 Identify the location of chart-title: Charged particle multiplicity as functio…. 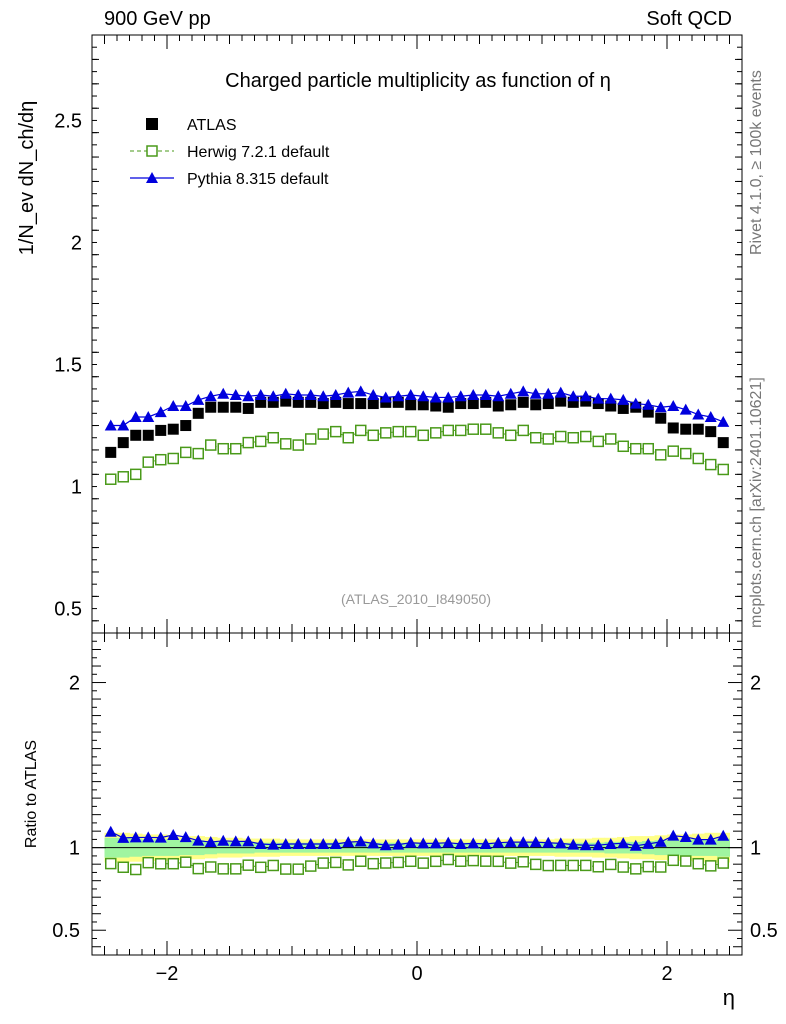
(418, 81).